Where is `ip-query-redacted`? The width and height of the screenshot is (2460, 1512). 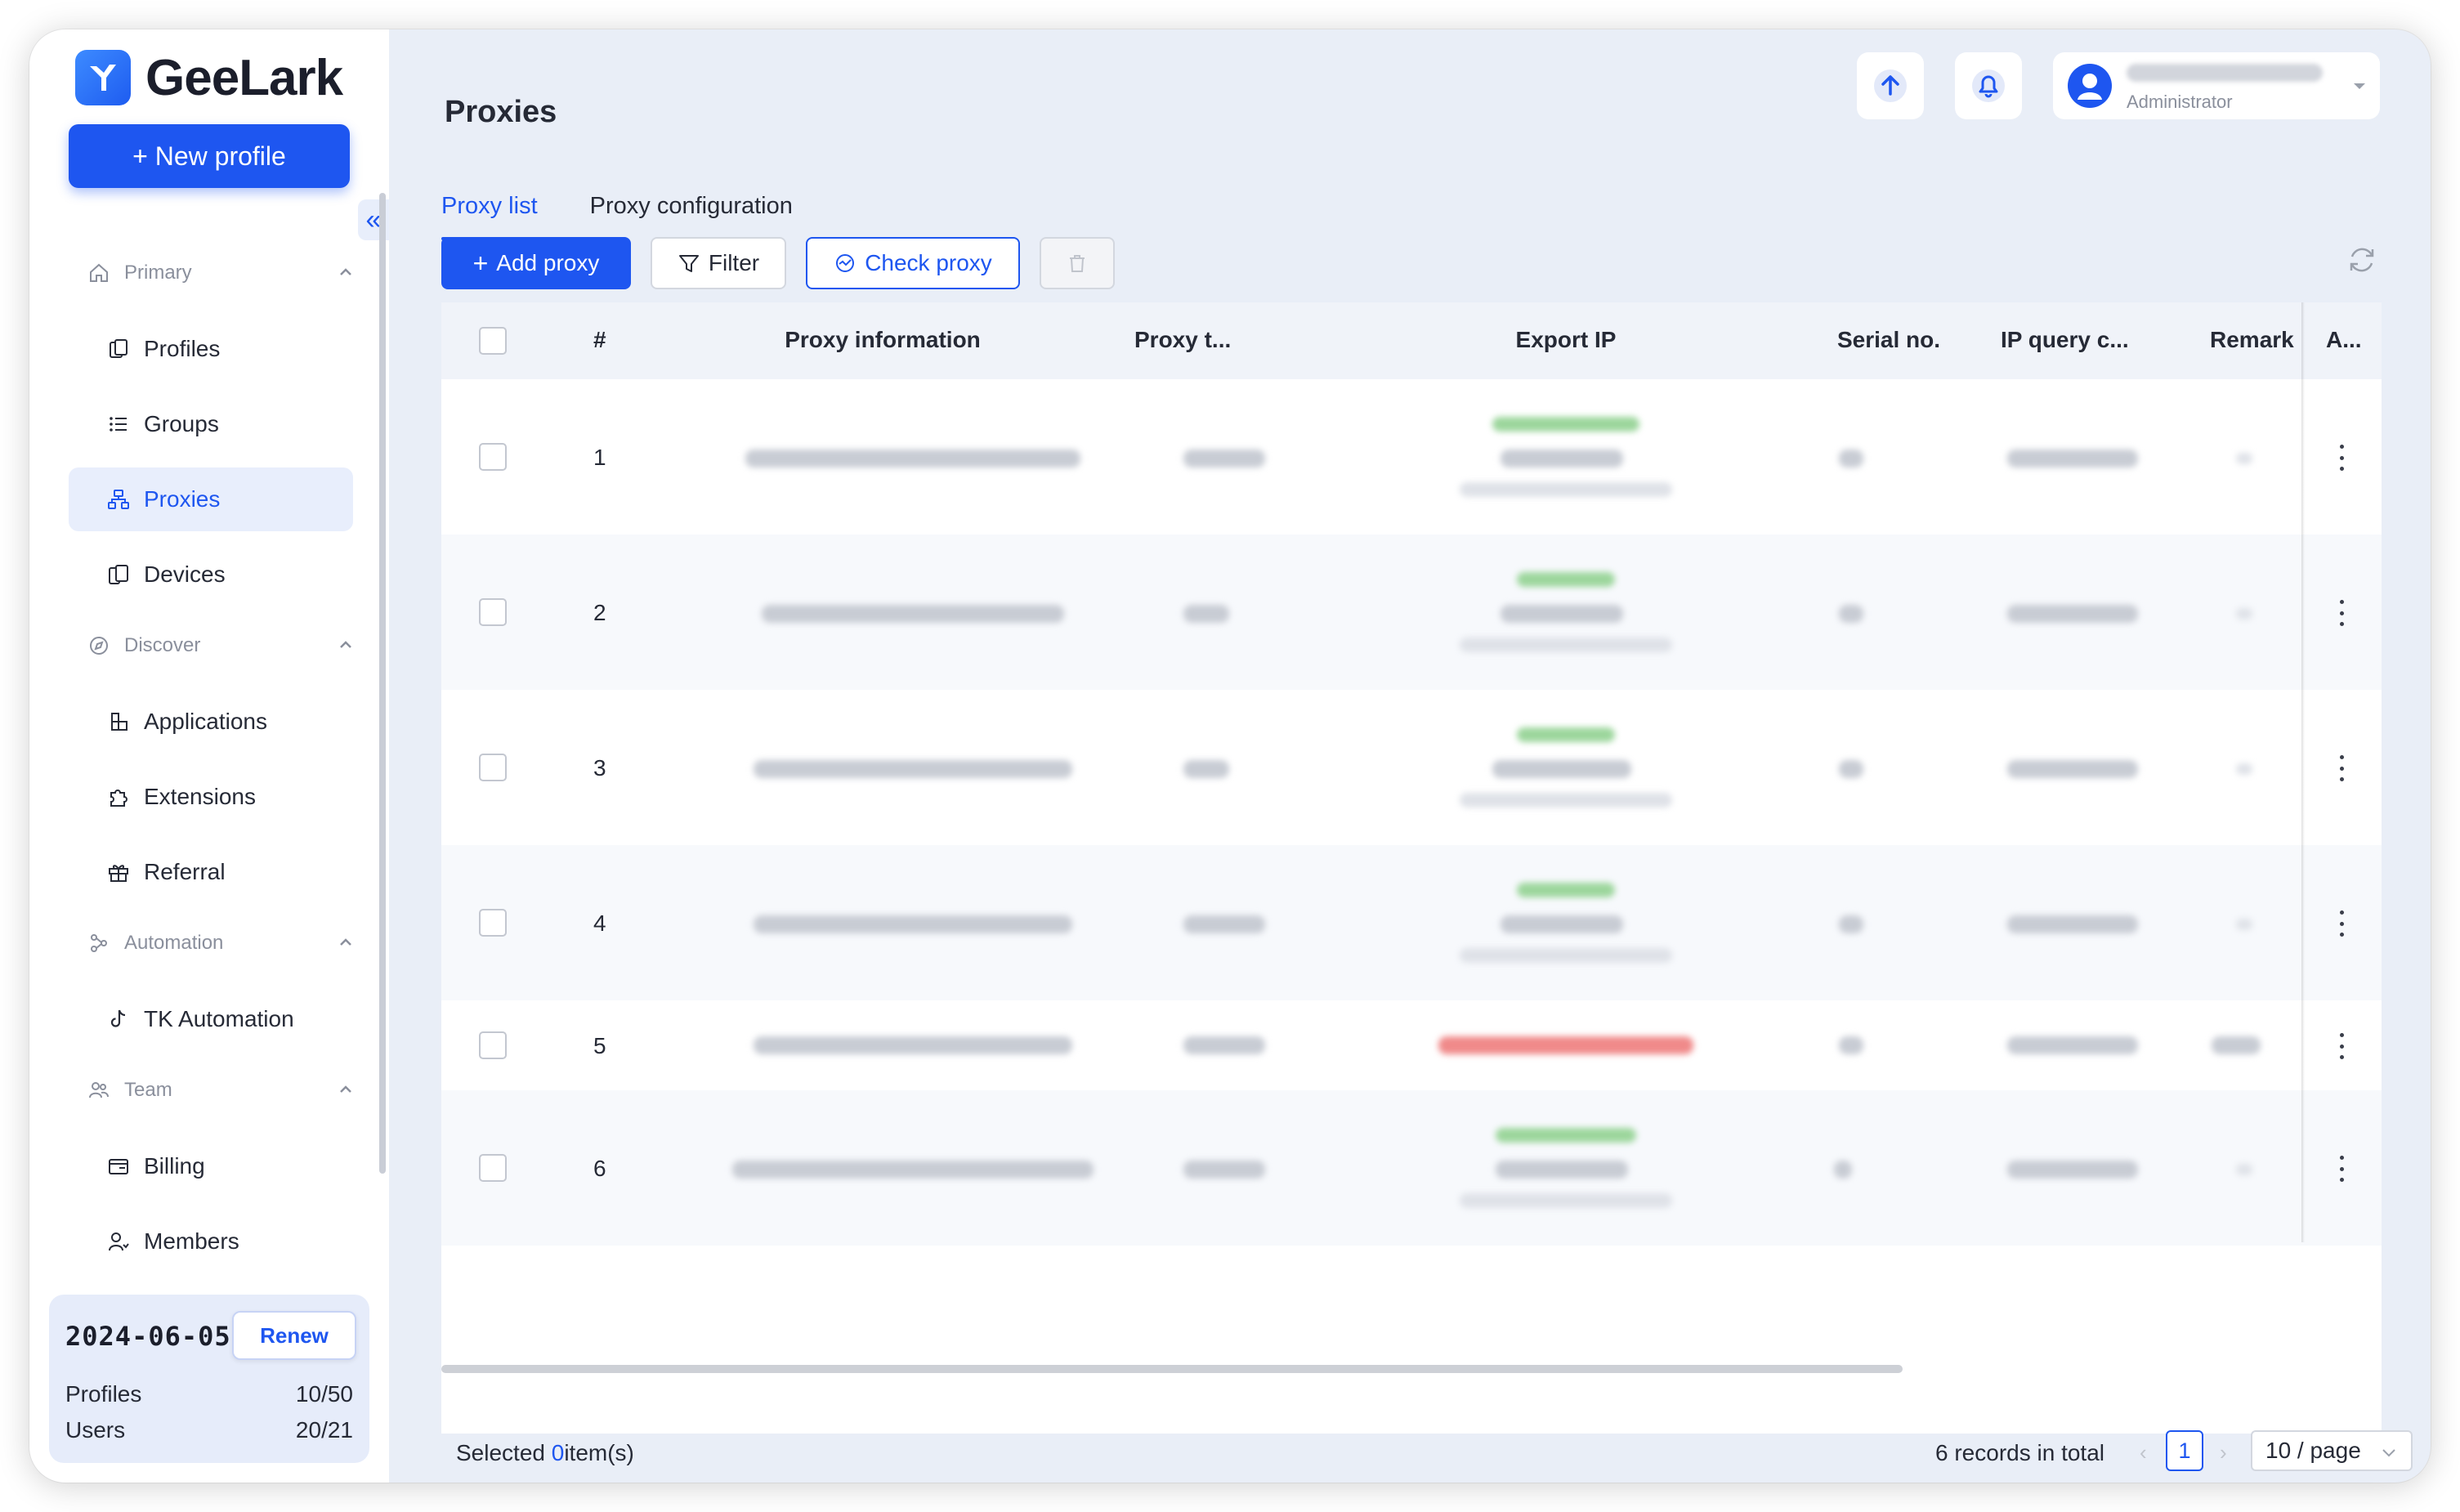
ip-query-redacted is located at coordinates (2072, 769).